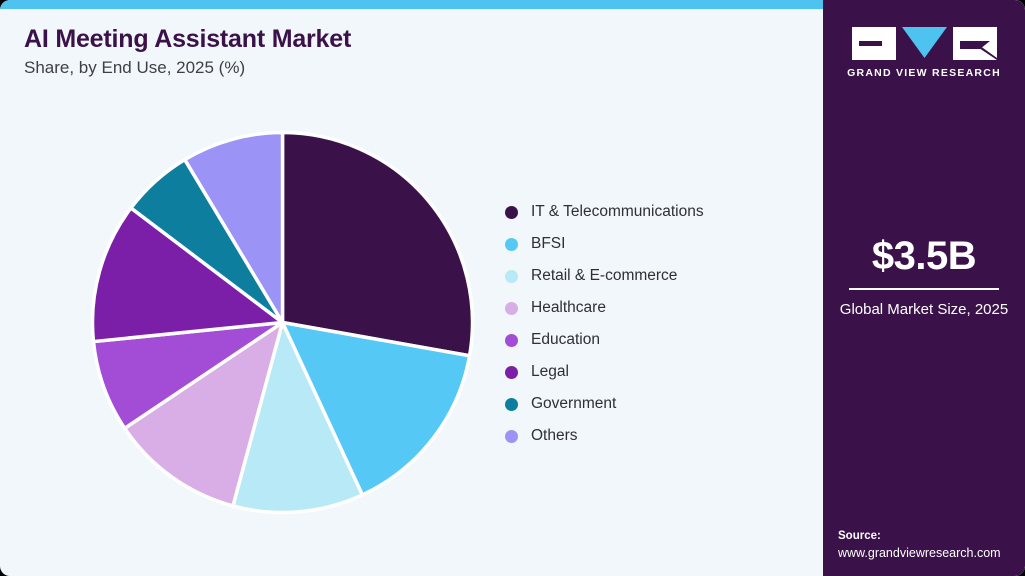 This screenshot has height=576, width=1025. What do you see at coordinates (604, 372) in the screenshot?
I see `legend-item: Legal` at bounding box center [604, 372].